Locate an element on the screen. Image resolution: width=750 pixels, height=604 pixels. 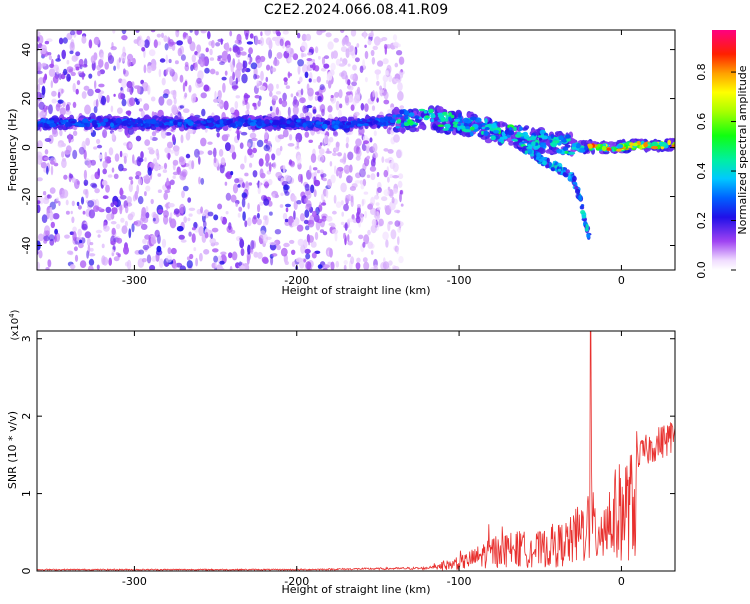
colorbar-gradient is located at coordinates (724, 150).